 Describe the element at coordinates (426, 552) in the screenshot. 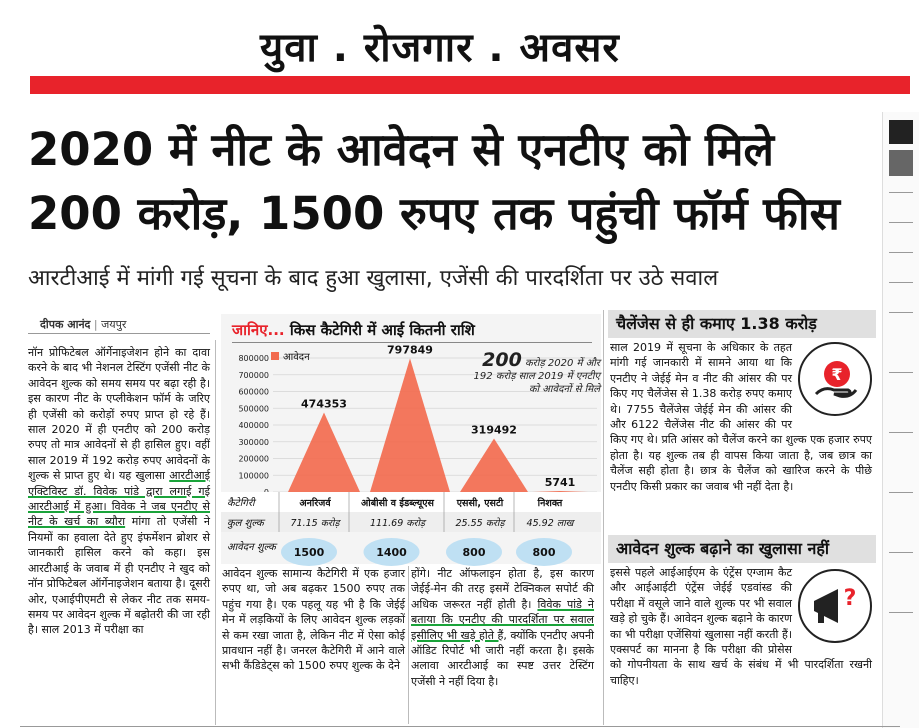

I see `app-fee-pills: 1500 1400 800 800` at that location.